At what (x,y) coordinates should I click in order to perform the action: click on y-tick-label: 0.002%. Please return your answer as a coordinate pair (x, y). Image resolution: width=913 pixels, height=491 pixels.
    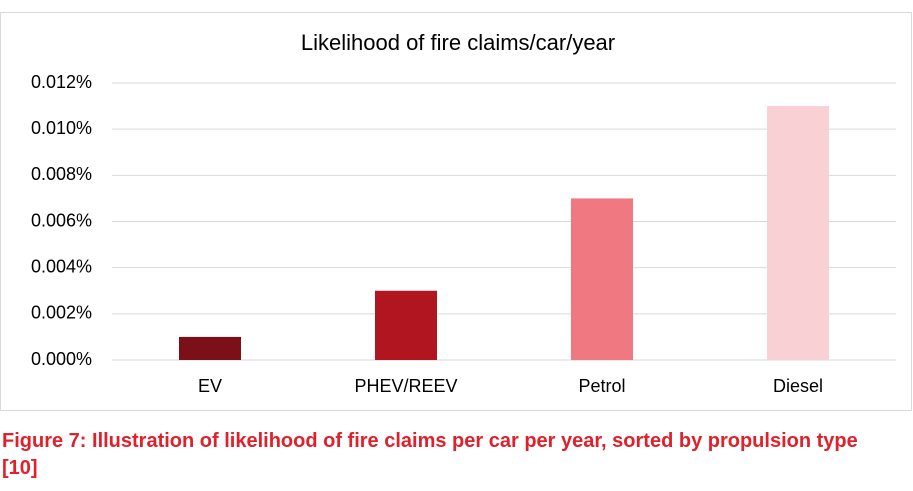
    Looking at the image, I should click on (61, 313).